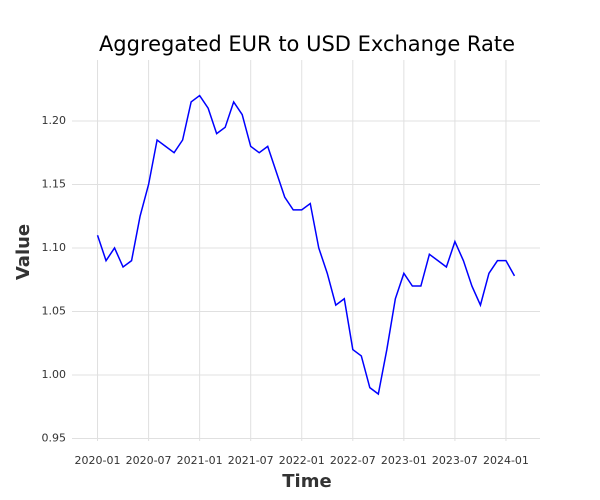  Describe the element at coordinates (54, 120) in the screenshot. I see `y-tick-label: 1.20` at that location.